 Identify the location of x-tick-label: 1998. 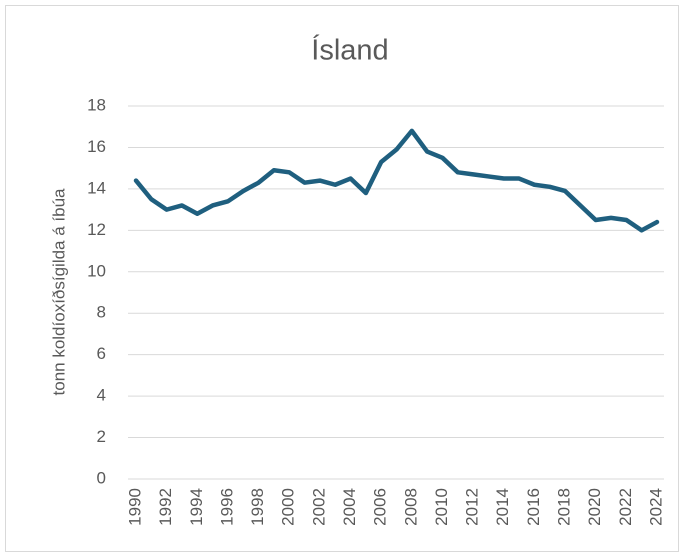
(257, 507).